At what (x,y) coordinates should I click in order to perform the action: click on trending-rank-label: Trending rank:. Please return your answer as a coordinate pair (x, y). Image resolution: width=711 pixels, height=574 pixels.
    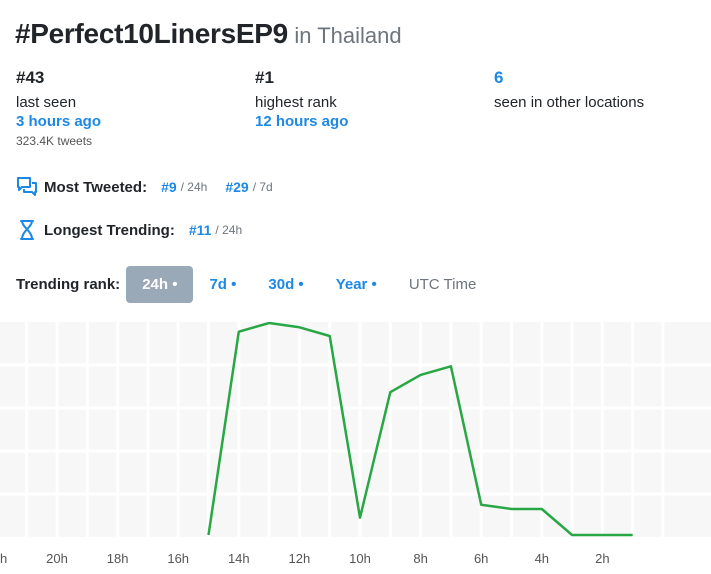
    Looking at the image, I should click on (68, 284).